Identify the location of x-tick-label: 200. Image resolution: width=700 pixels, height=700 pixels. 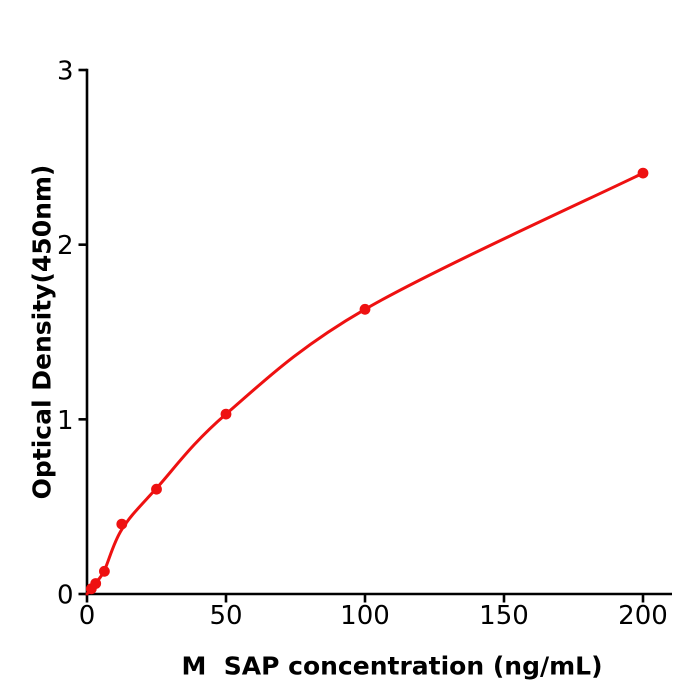
(643, 616).